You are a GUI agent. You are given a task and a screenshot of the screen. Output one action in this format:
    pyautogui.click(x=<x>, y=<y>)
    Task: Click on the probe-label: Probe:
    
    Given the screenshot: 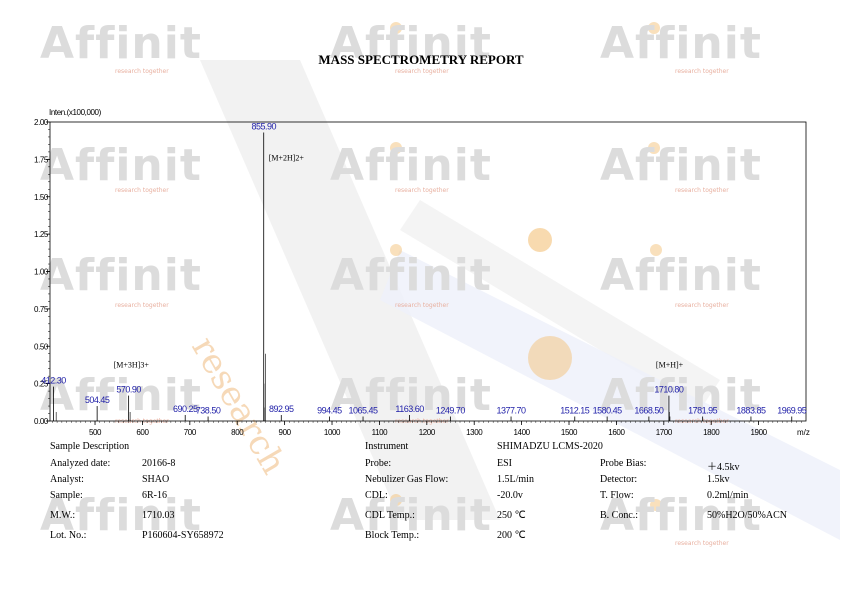 What is the action you would take?
    pyautogui.click(x=378, y=463)
    